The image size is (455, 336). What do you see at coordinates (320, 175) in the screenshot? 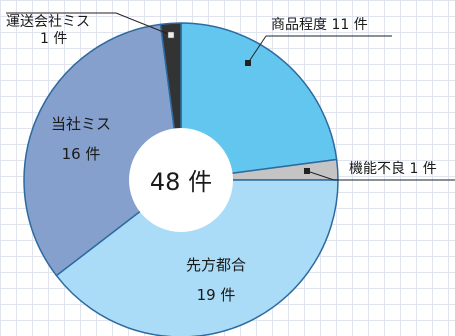
I see `leader-line-kinou` at bounding box center [320, 175].